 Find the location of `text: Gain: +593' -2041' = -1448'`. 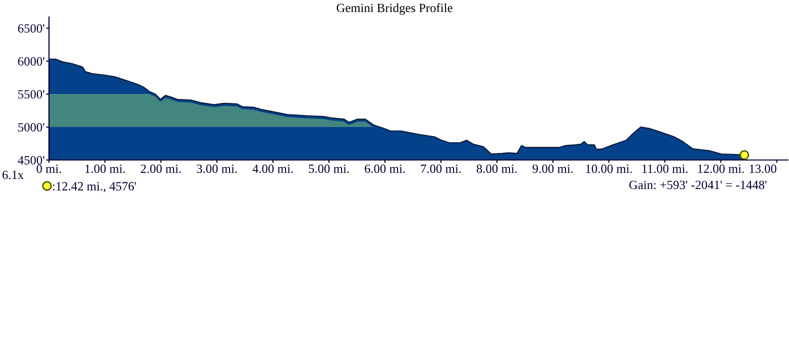

text: Gain: +593' -2041' = -1448' is located at coordinates (697, 185).